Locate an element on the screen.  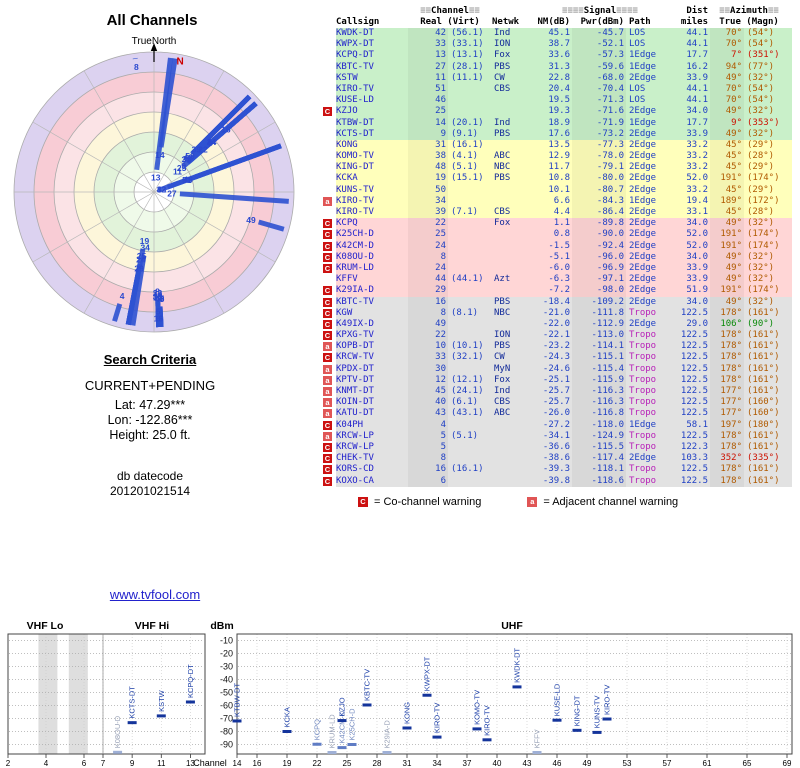
cell-distance: 16.2 is located at coordinates (697, 66).